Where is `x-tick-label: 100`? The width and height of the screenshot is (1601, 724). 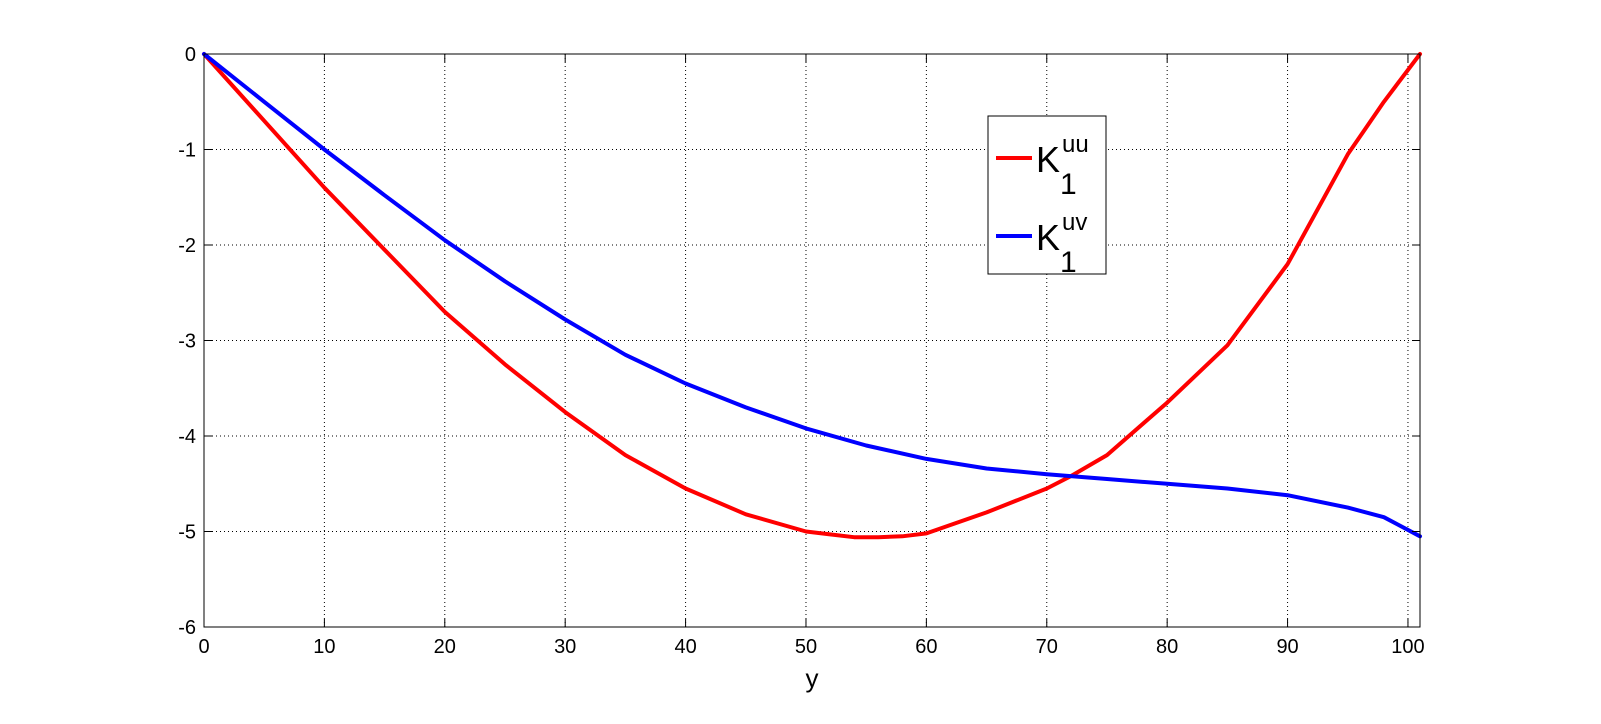
x-tick-label: 100 is located at coordinates (1407, 647).